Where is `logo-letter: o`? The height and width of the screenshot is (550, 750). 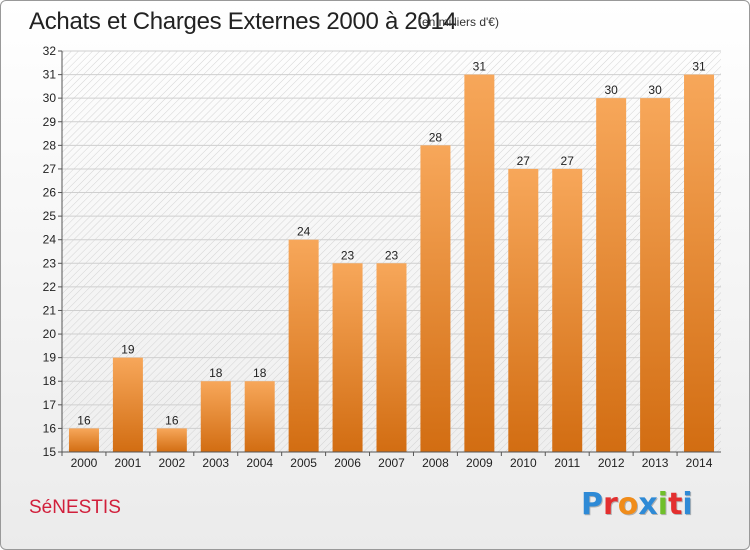 logo-letter: o is located at coordinates (628, 504).